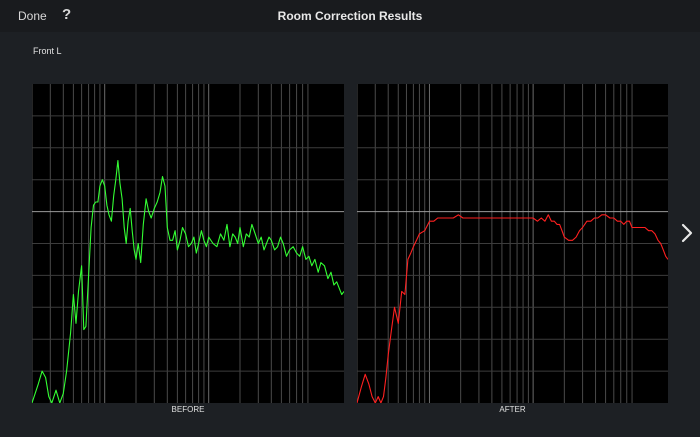  I want to click on page-title: Room Correction Results, so click(350, 16).